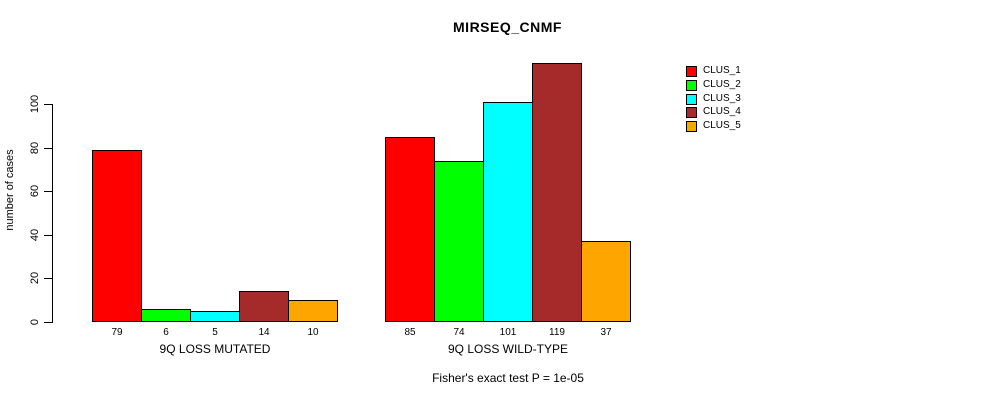  What do you see at coordinates (264, 332) in the screenshot?
I see `bar-value-label: 14` at bounding box center [264, 332].